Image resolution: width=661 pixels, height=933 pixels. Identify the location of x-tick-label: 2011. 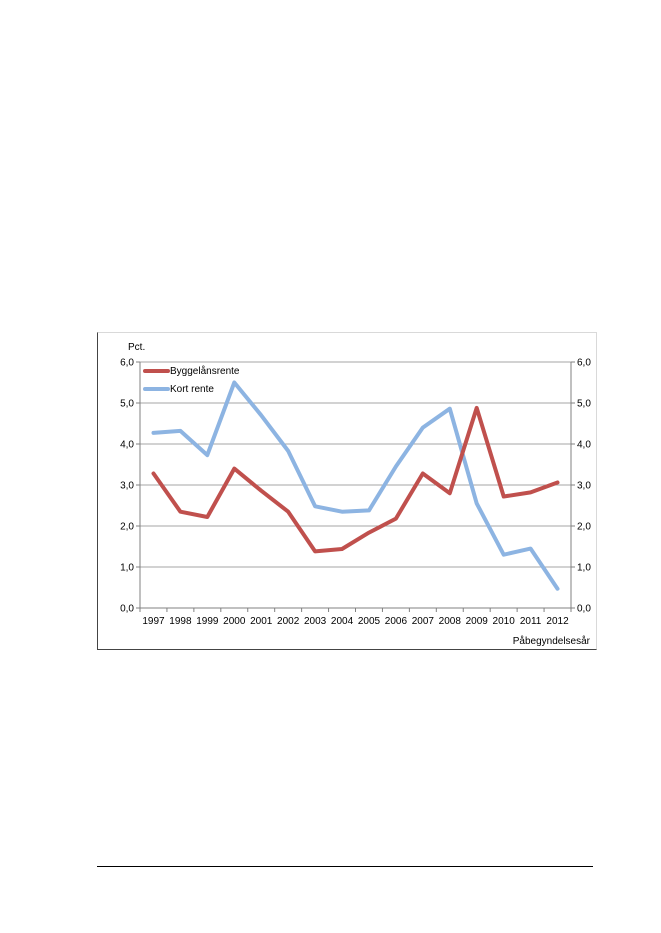
(531, 621).